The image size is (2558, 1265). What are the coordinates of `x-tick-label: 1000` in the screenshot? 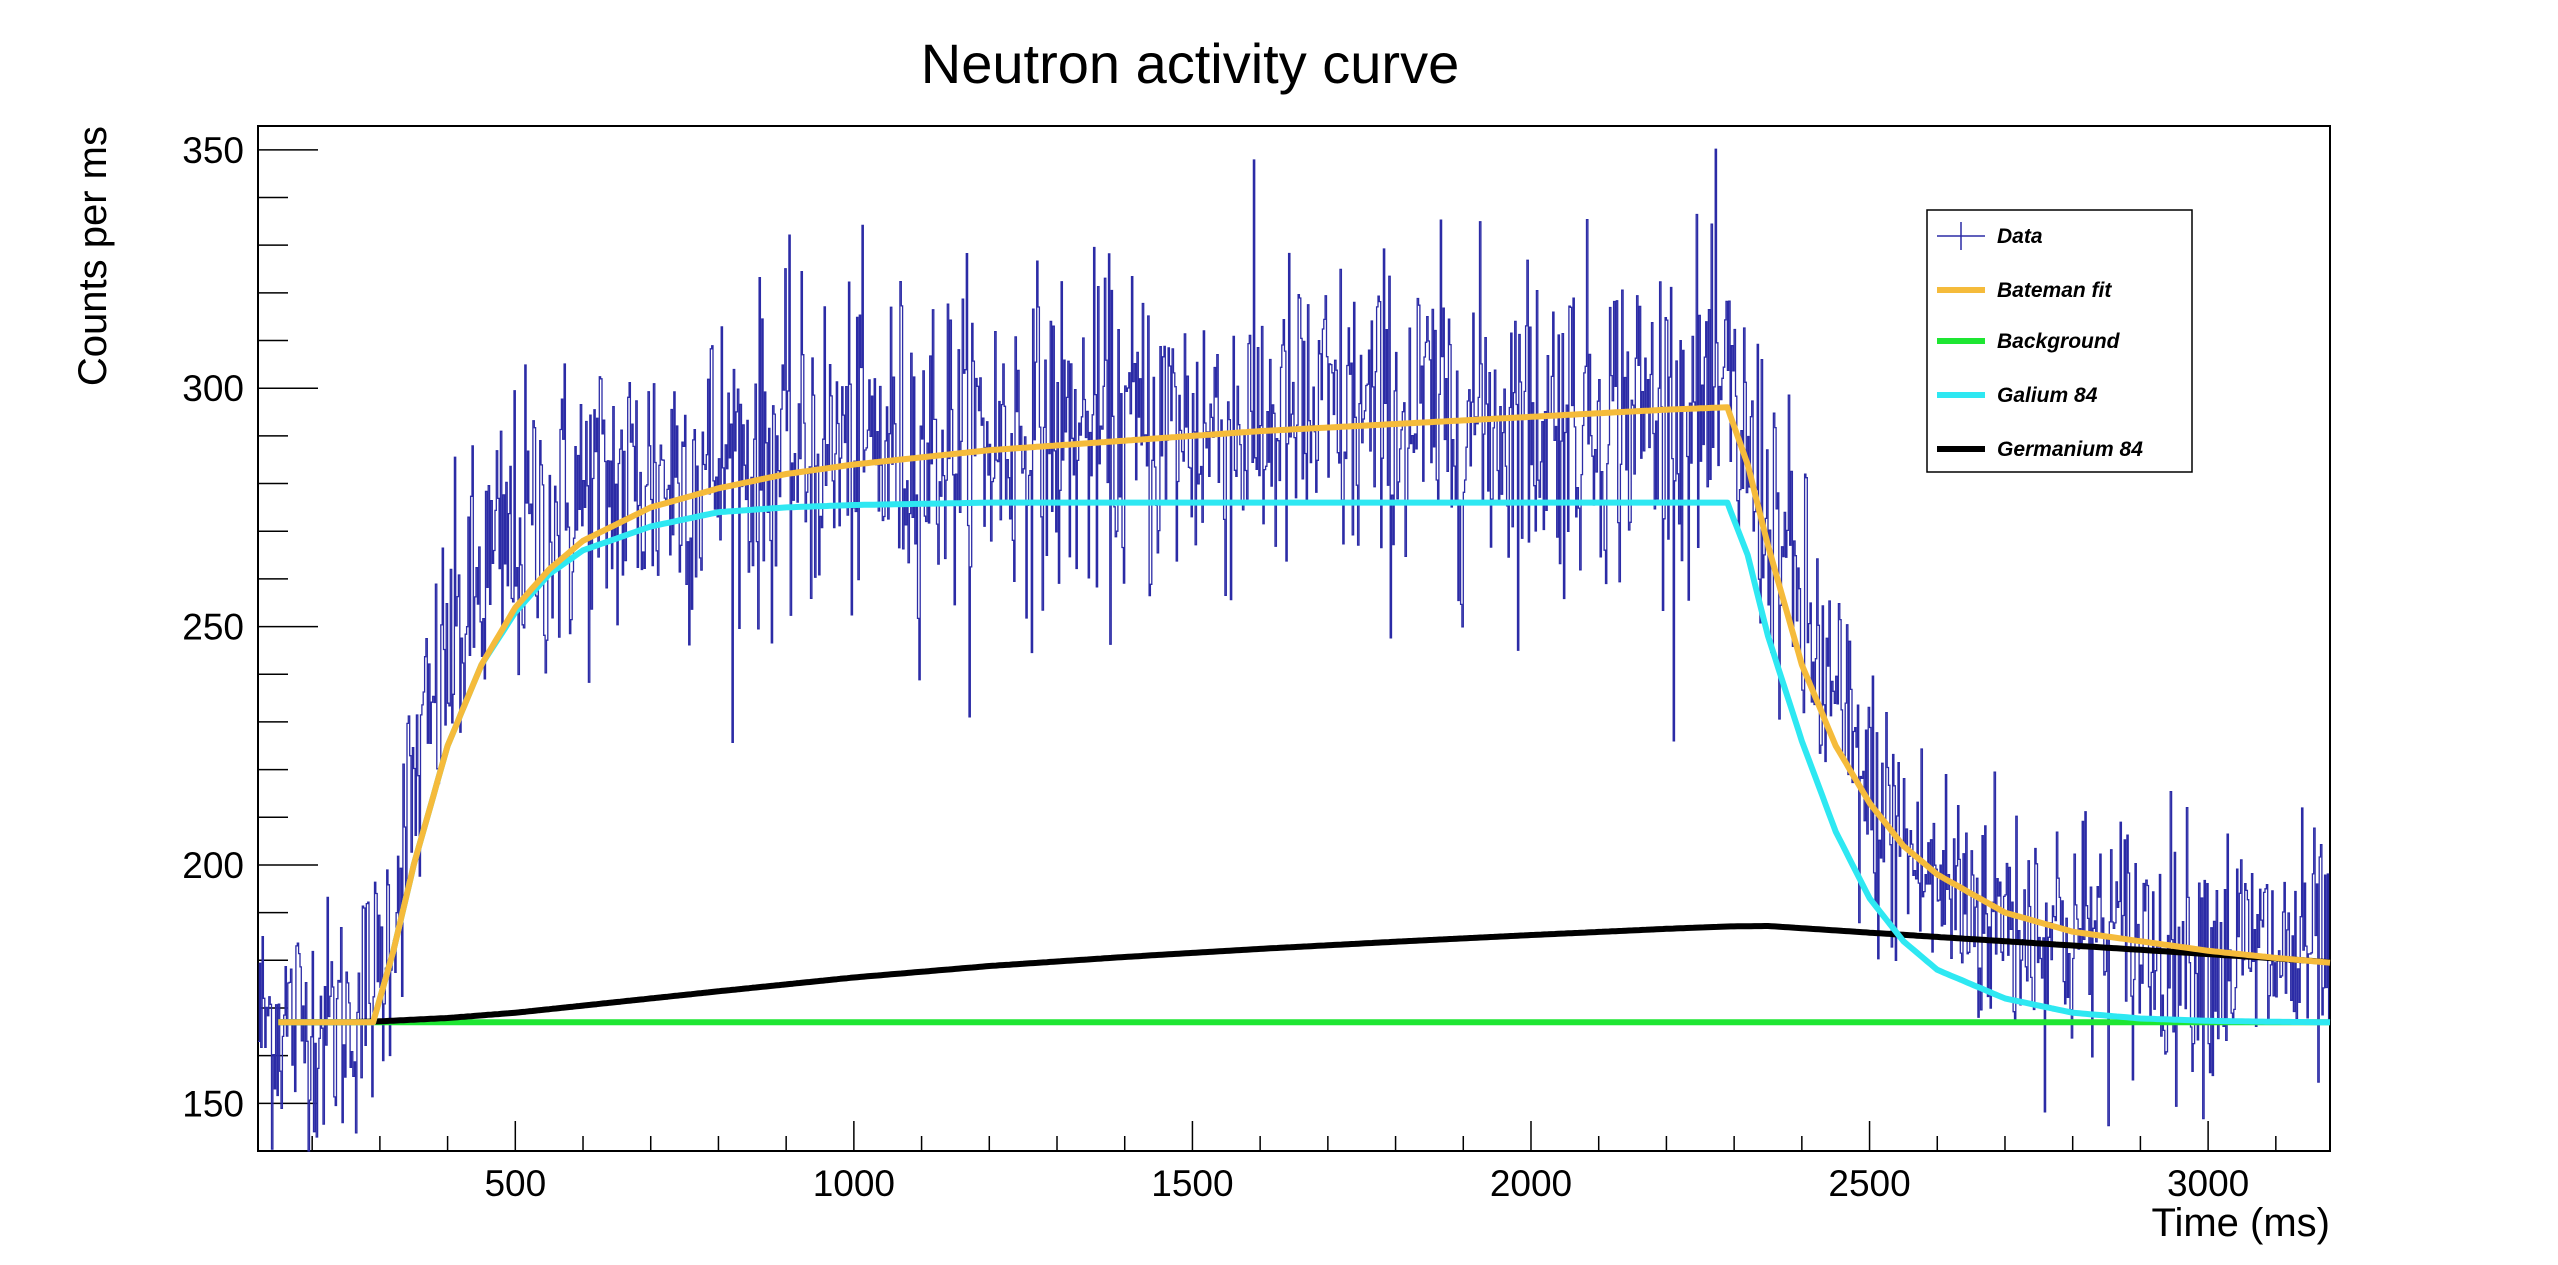 It's located at (854, 1183).